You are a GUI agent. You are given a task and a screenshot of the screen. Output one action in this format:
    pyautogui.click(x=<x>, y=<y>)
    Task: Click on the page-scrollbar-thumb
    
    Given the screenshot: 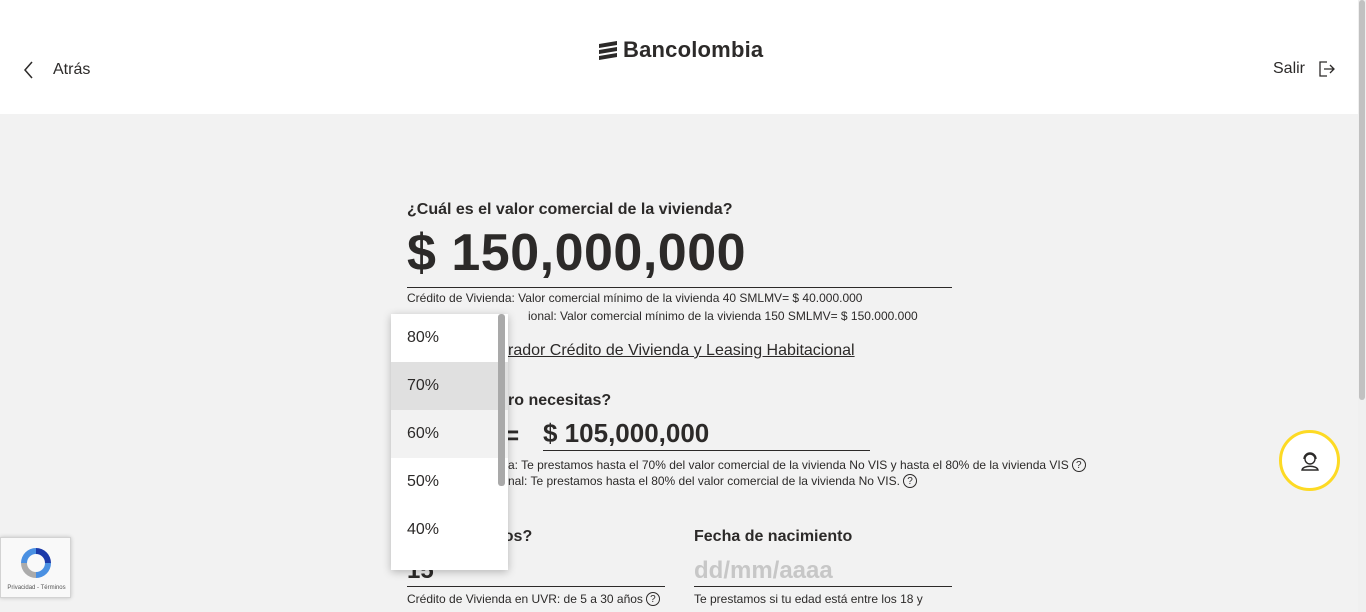 What is the action you would take?
    pyautogui.click(x=1362, y=200)
    